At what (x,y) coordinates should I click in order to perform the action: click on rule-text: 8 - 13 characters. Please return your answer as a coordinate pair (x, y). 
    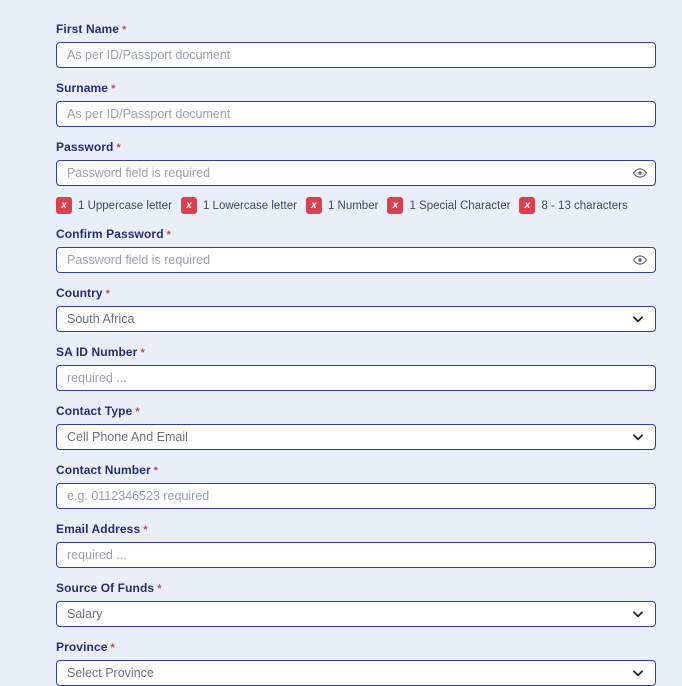
    Looking at the image, I should click on (584, 205).